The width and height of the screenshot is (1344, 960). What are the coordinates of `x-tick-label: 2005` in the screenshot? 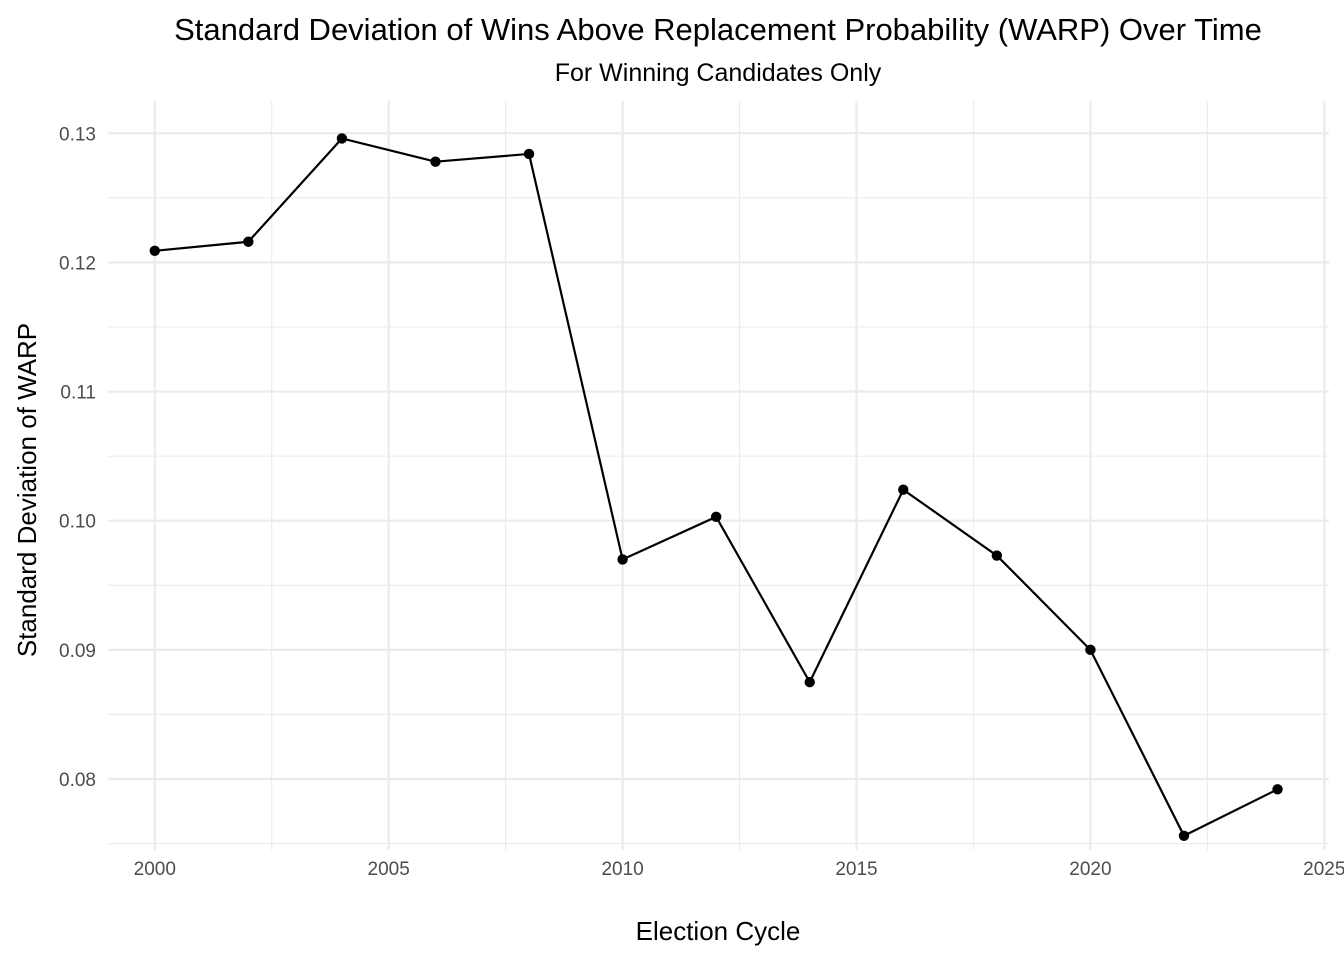 It's located at (389, 869).